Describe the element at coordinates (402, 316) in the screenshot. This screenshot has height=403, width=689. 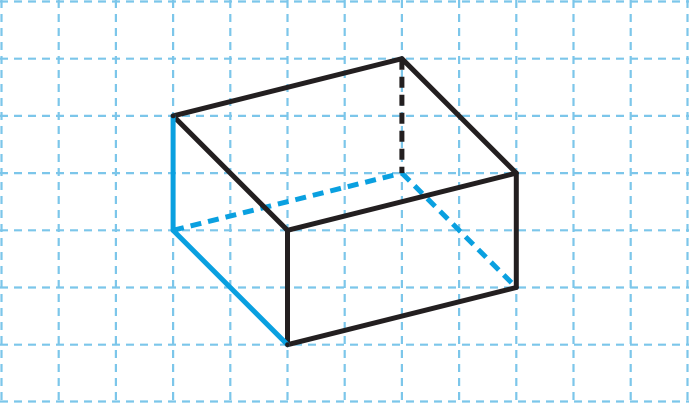
I see `edge-bottom-right` at that location.